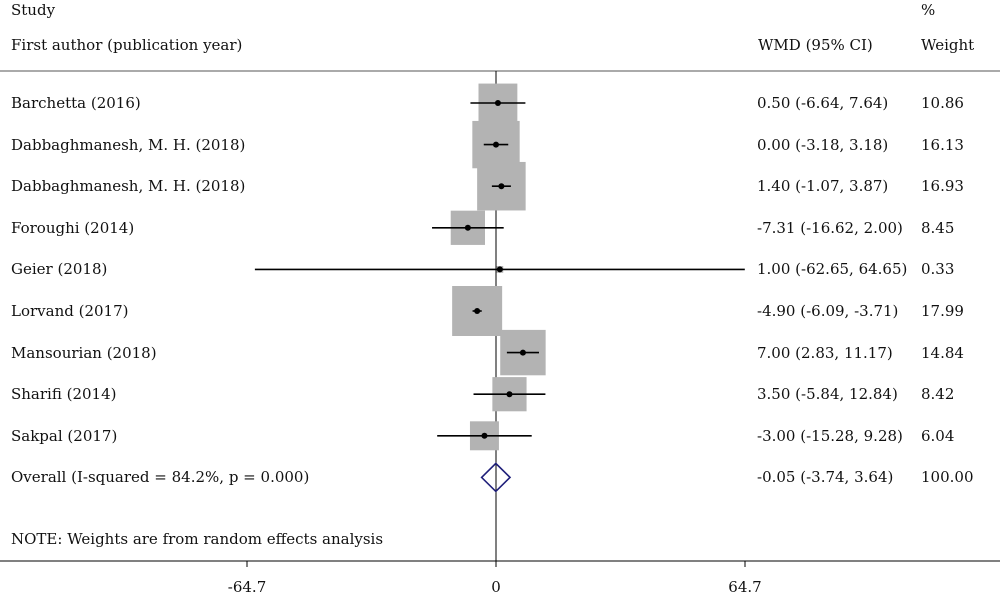 The image size is (1000, 596). What do you see at coordinates (825, 352) in the screenshot?
I see `ci-value: 7.00 (2.83, 11.17)` at bounding box center [825, 352].